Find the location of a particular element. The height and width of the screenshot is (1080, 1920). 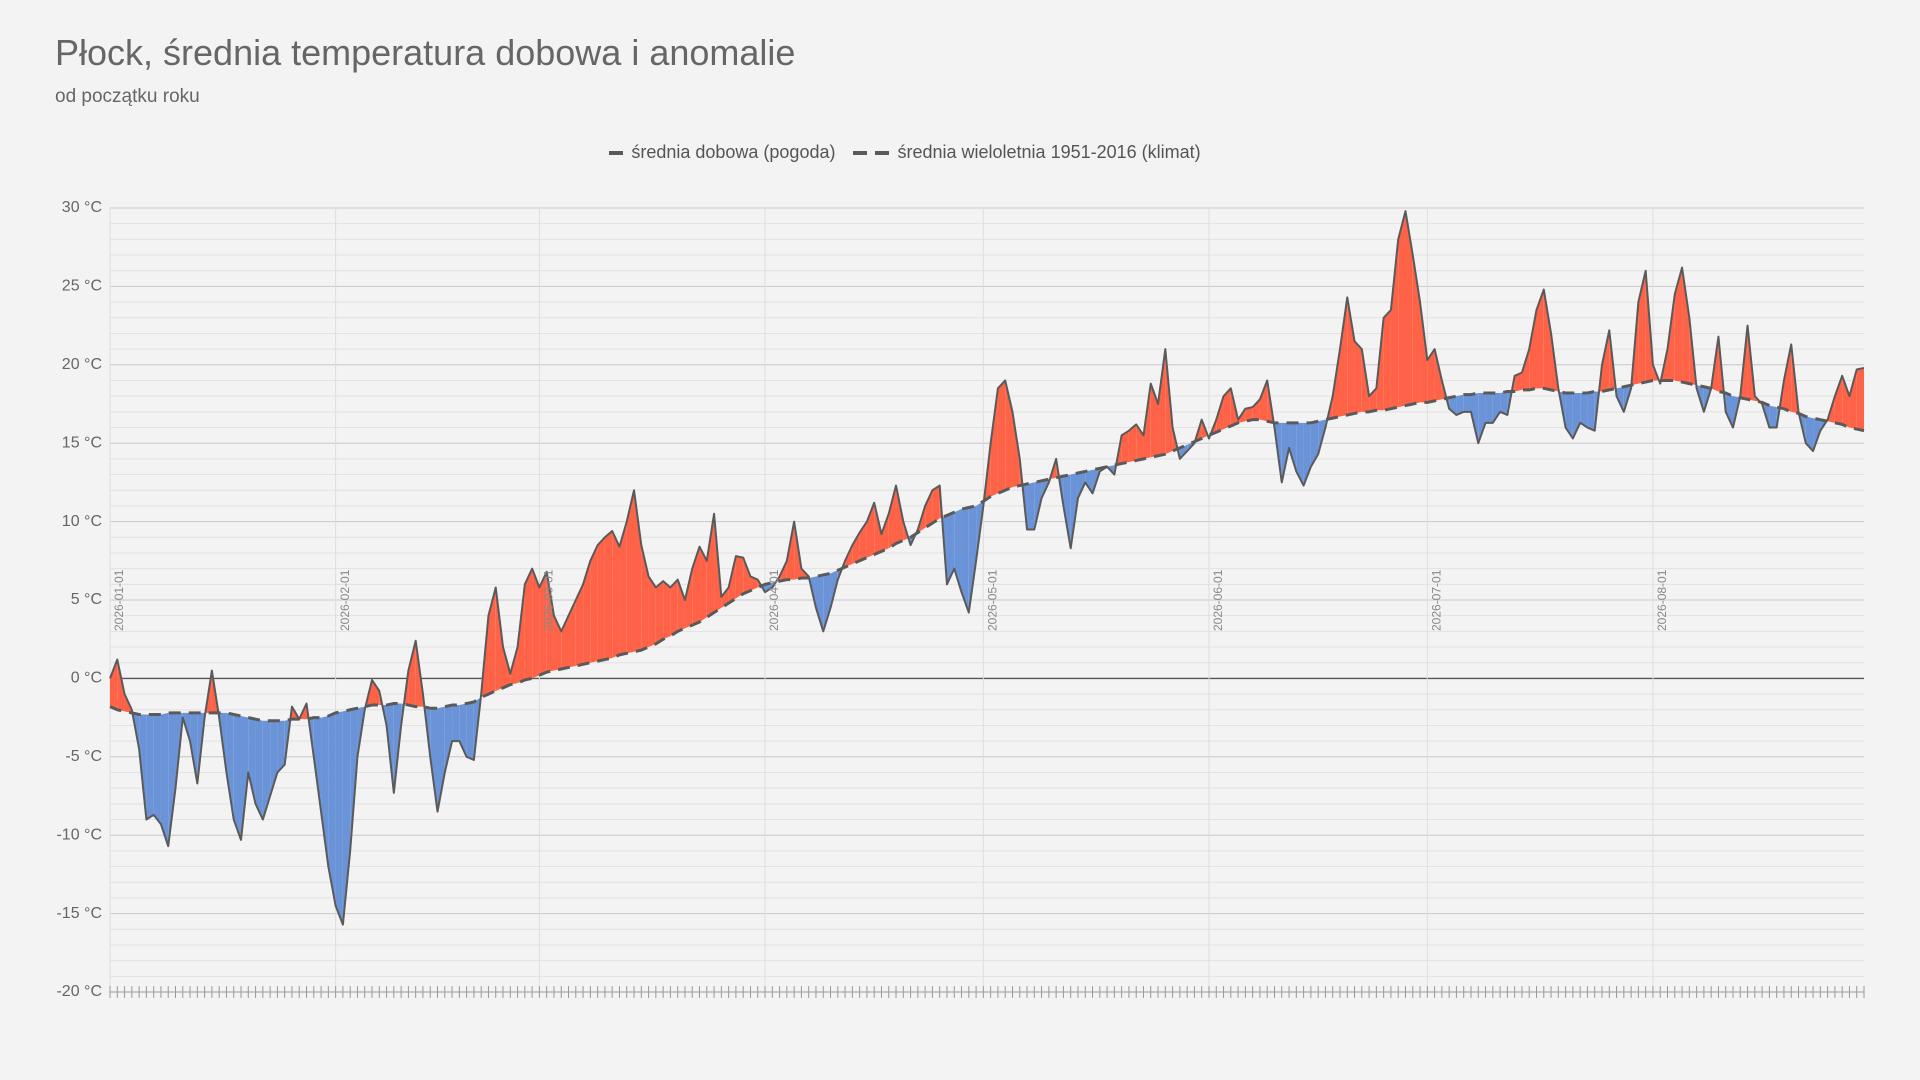

y-tick-label: 25 °C is located at coordinates (82, 286).